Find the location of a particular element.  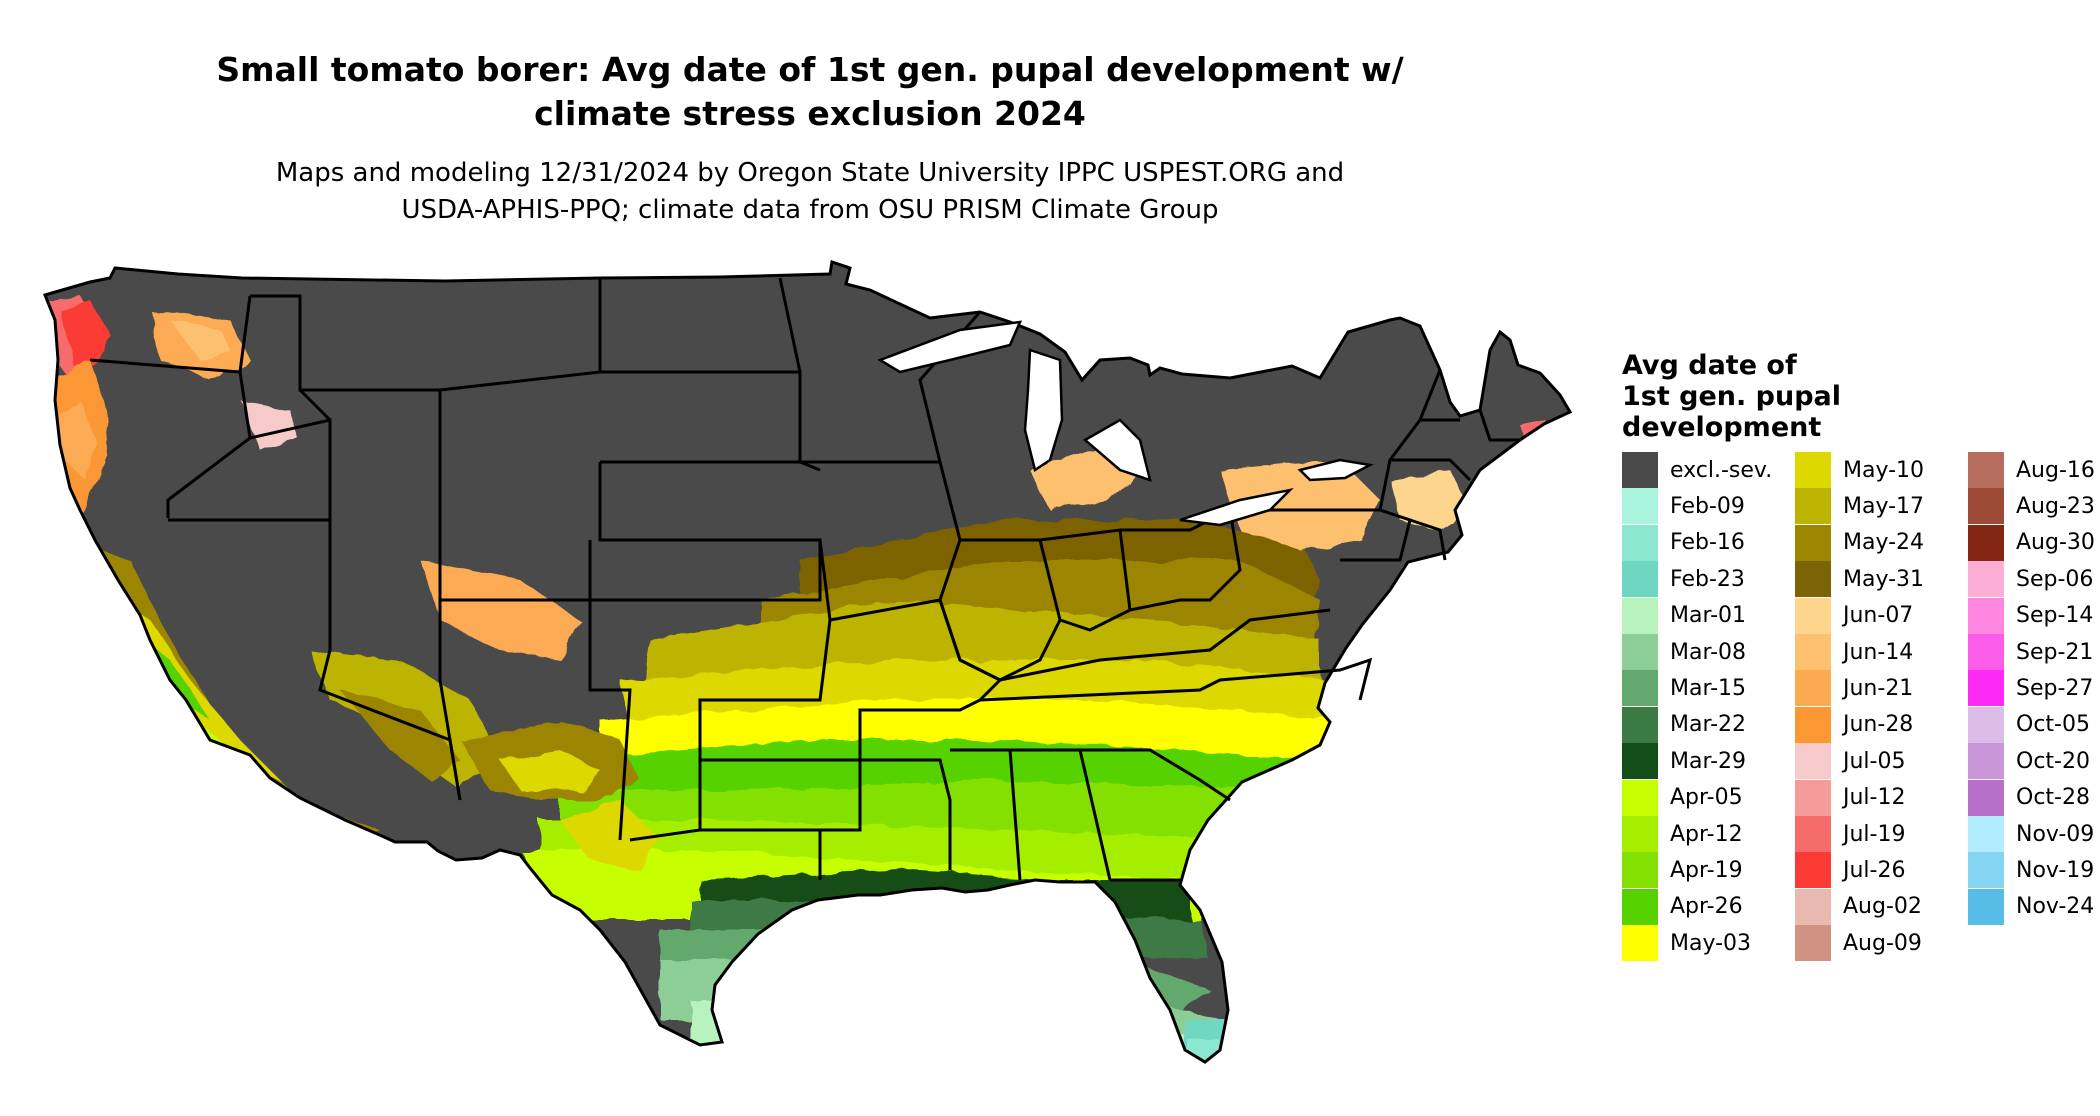

legend-item: Jun-14 is located at coordinates (1854, 652).